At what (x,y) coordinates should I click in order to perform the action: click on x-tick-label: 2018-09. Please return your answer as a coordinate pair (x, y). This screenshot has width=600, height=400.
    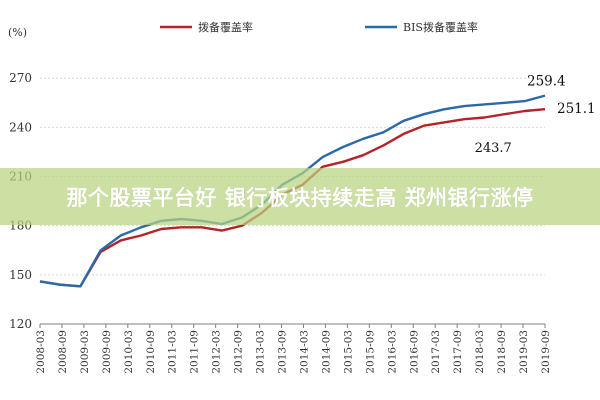
    Looking at the image, I should click on (502, 352).